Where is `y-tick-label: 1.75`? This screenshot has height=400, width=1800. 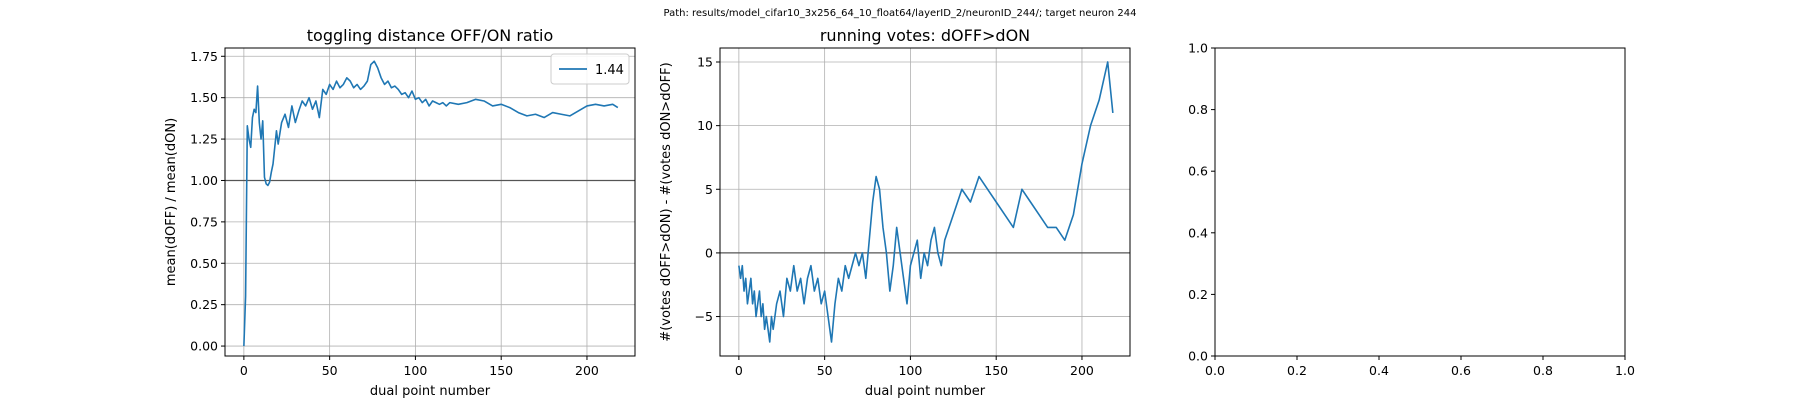
y-tick-label: 1.75 is located at coordinates (204, 56).